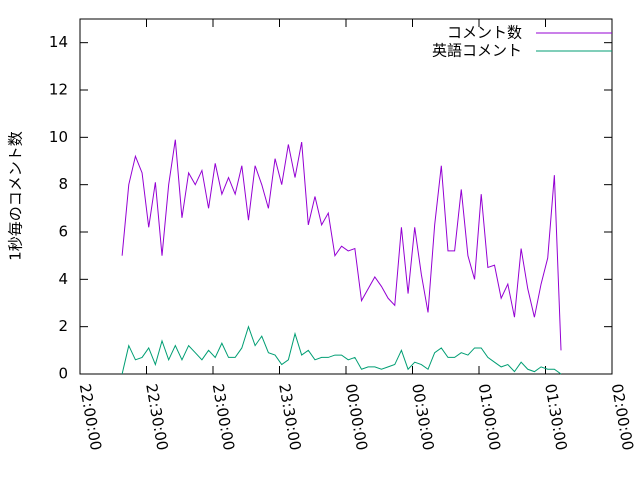 This screenshot has height=484, width=640. What do you see at coordinates (16, 196) in the screenshot?
I see `y-axis-label: 1秒毎のコメント数` at bounding box center [16, 196].